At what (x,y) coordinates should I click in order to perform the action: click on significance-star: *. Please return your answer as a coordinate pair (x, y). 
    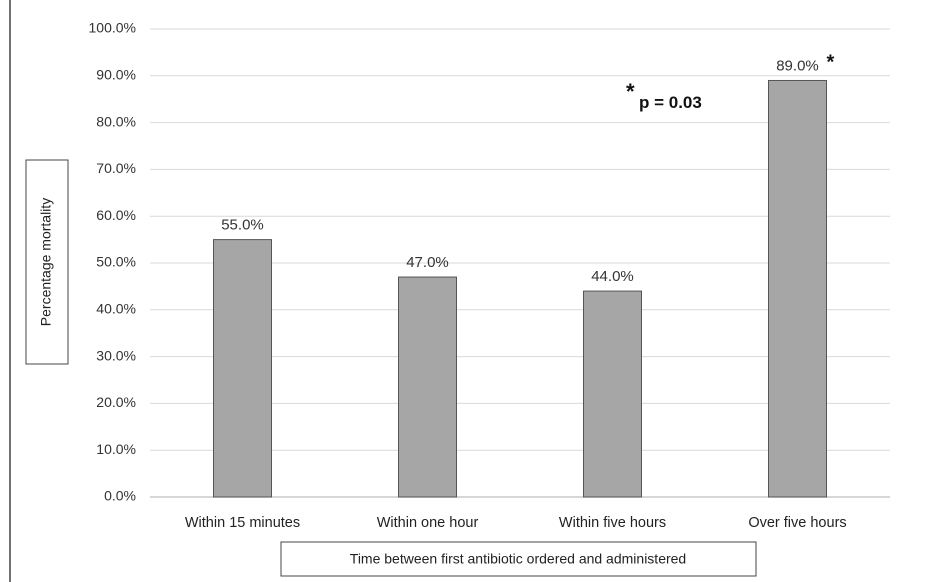
    Looking at the image, I should click on (630, 91).